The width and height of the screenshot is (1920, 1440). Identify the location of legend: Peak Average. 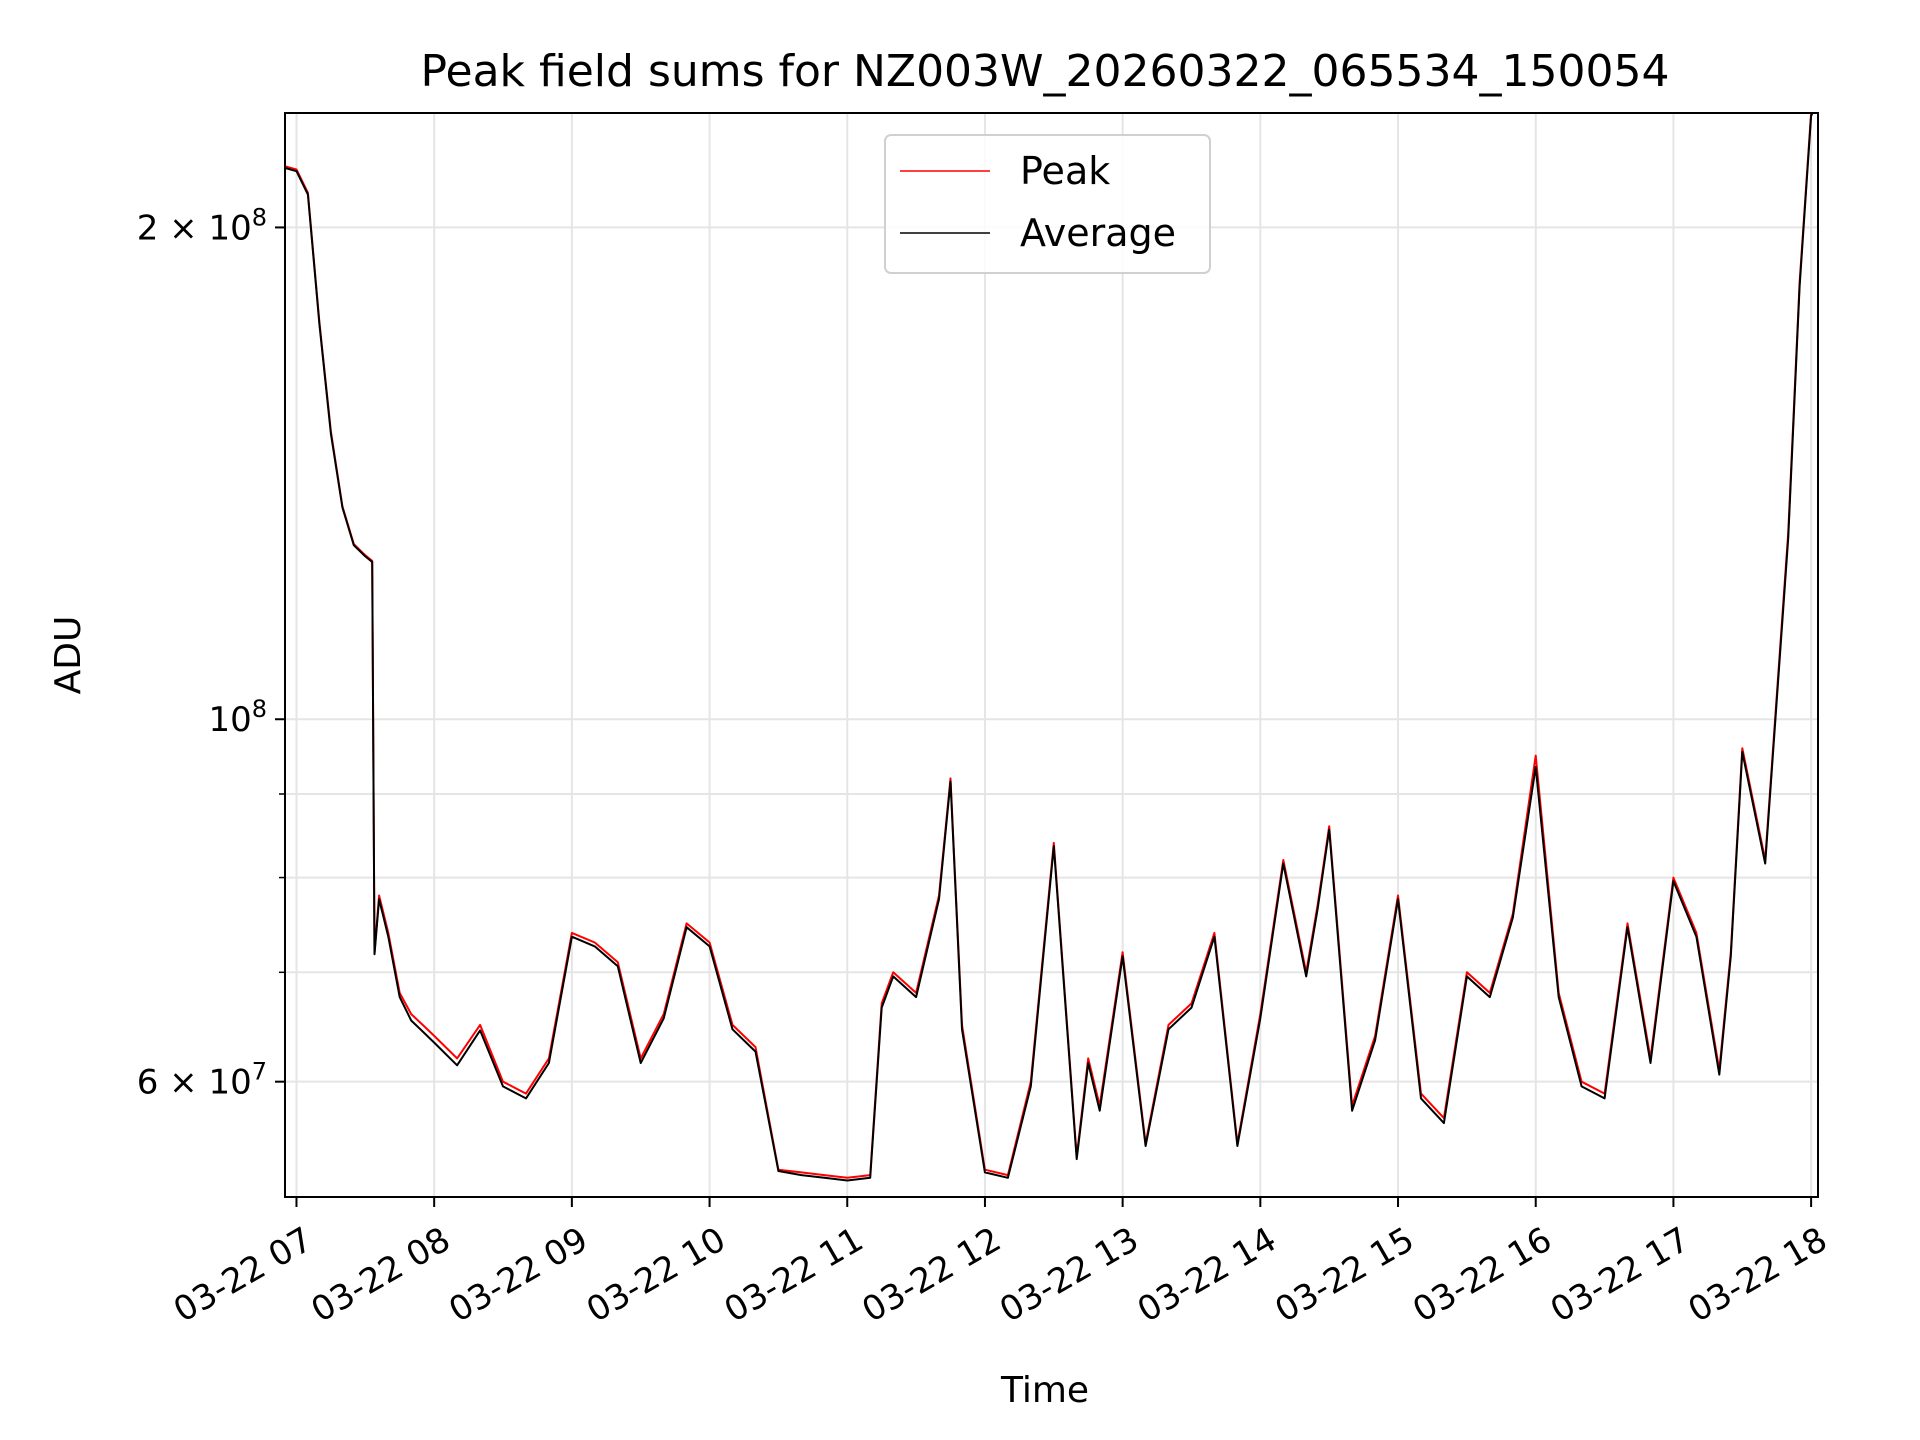
(1047, 204).